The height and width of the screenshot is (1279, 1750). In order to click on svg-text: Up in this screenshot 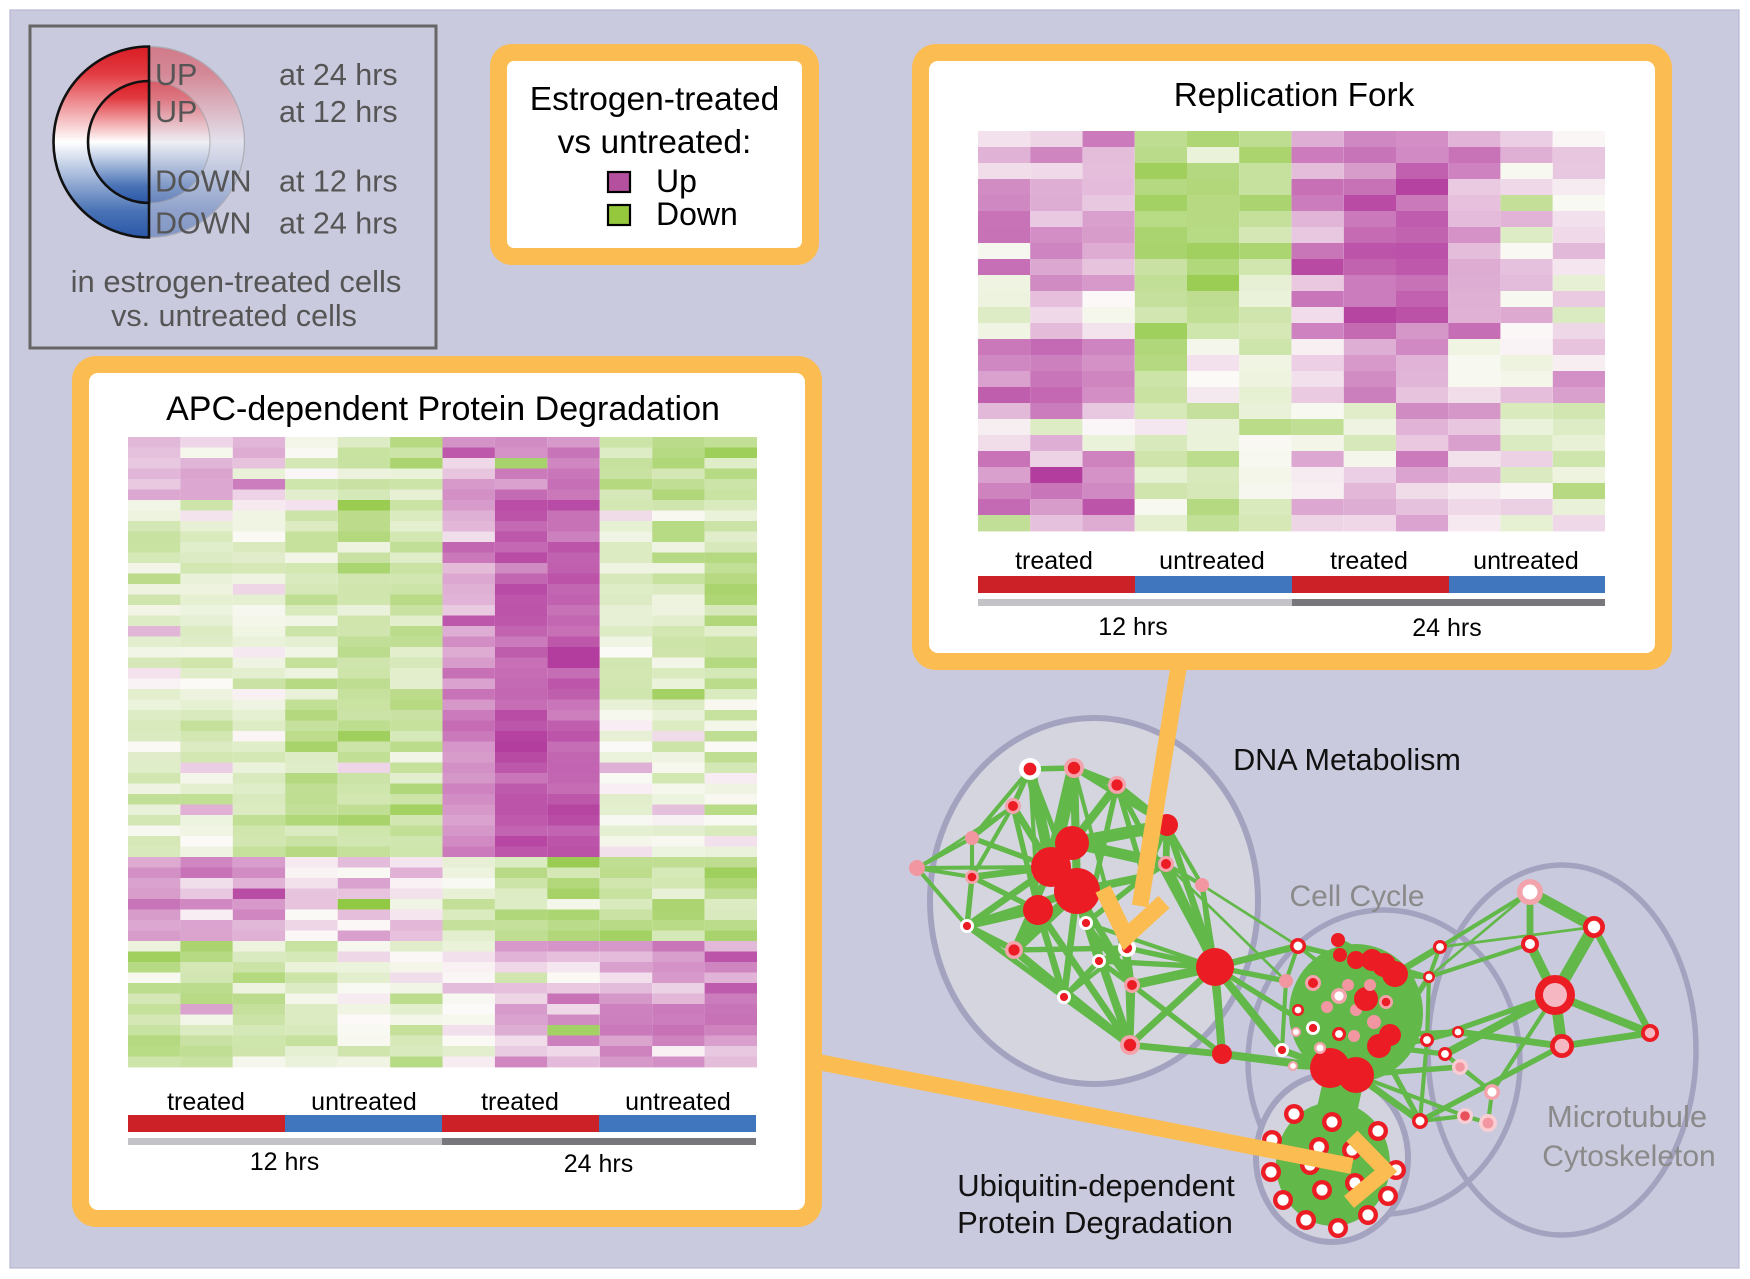, I will do `click(676, 181)`.